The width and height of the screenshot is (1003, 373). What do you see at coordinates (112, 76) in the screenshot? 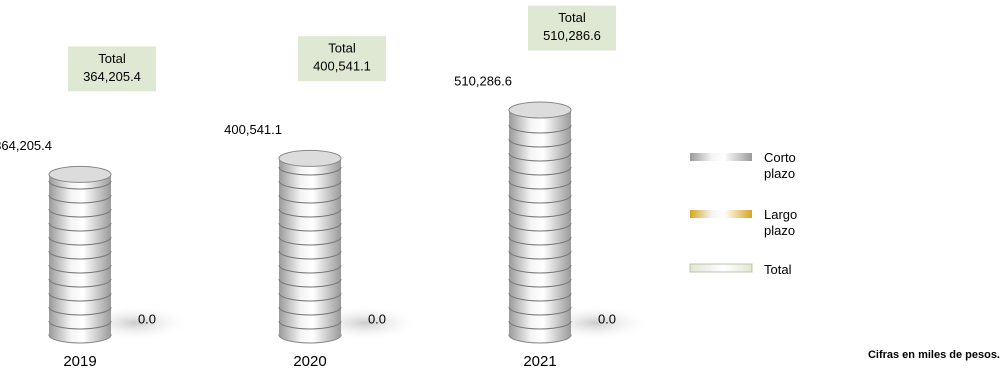
I see `total-value: 364,205.4` at bounding box center [112, 76].